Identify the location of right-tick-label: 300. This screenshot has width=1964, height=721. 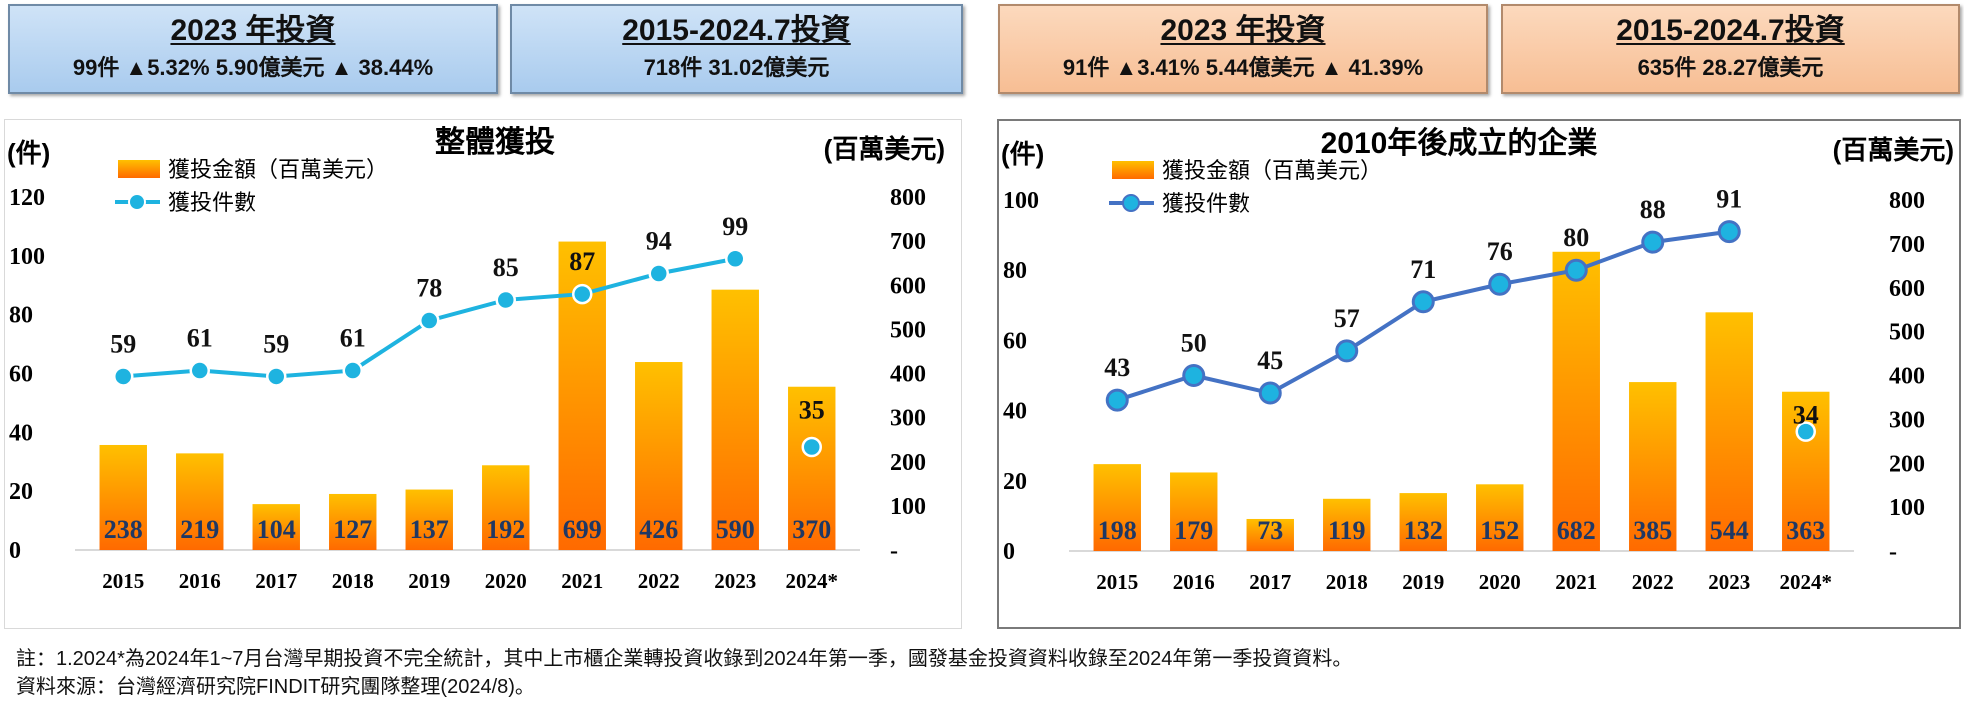
(1907, 420).